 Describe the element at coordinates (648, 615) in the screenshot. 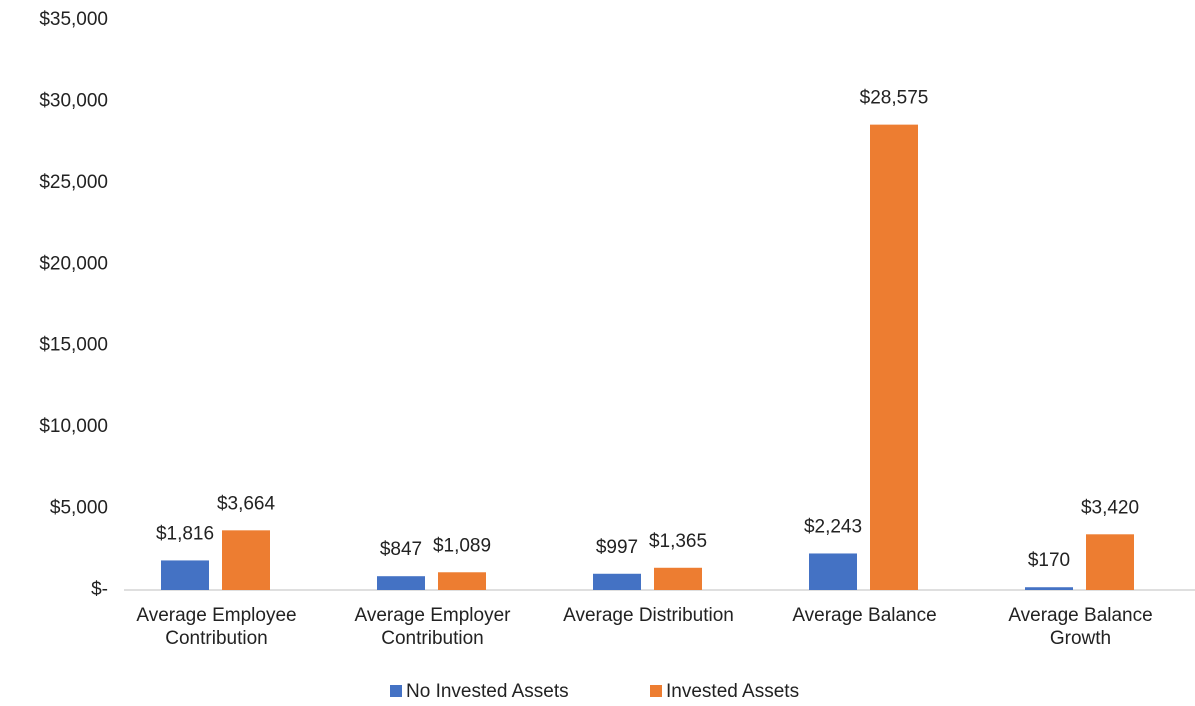

I see `x-tick-label: Average Distribution` at that location.